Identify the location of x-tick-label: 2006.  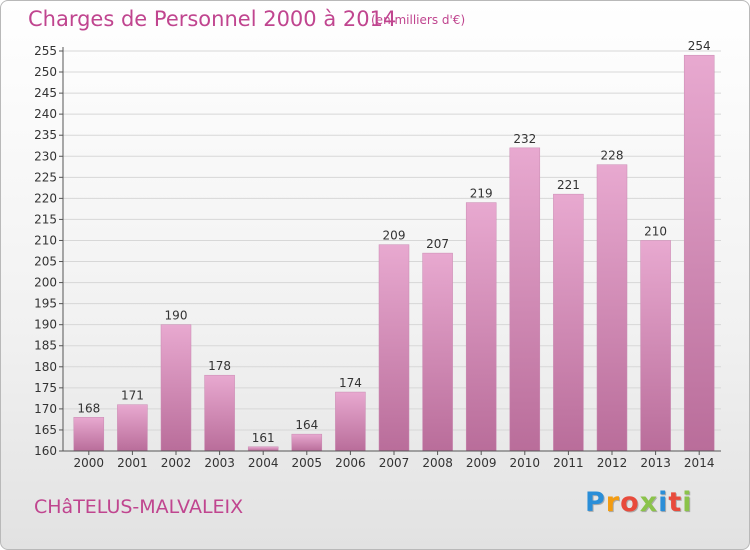
(350, 463).